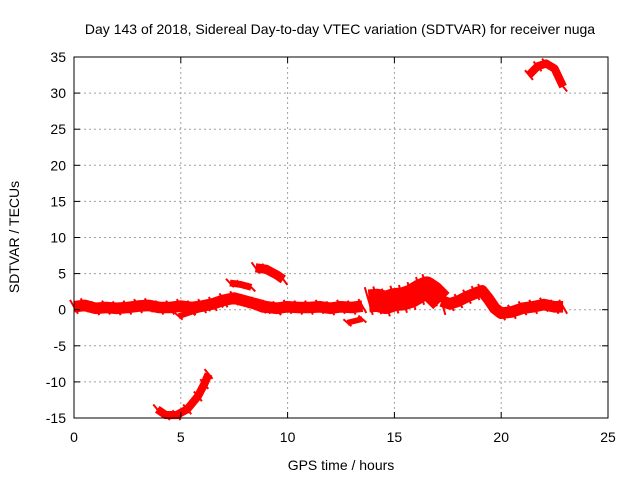  I want to click on y-tick-label: 10, so click(58, 238).